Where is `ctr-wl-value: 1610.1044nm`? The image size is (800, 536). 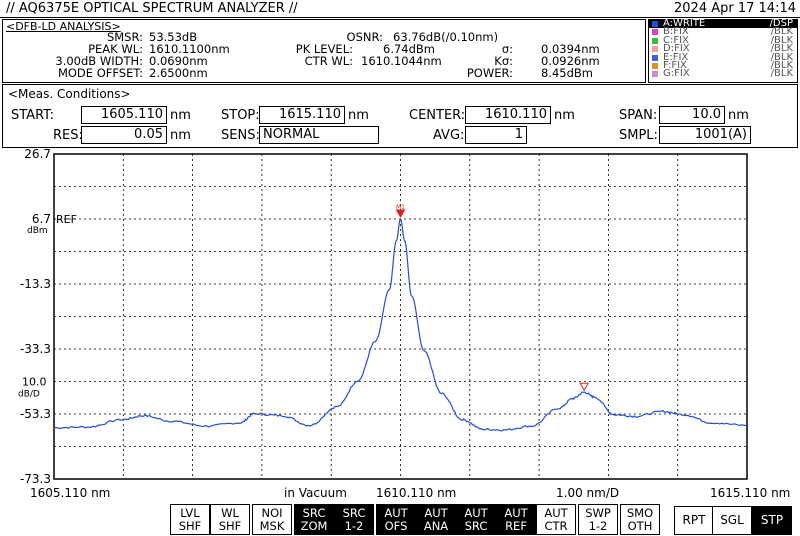
ctr-wl-value: 1610.1044nm is located at coordinates (401, 61).